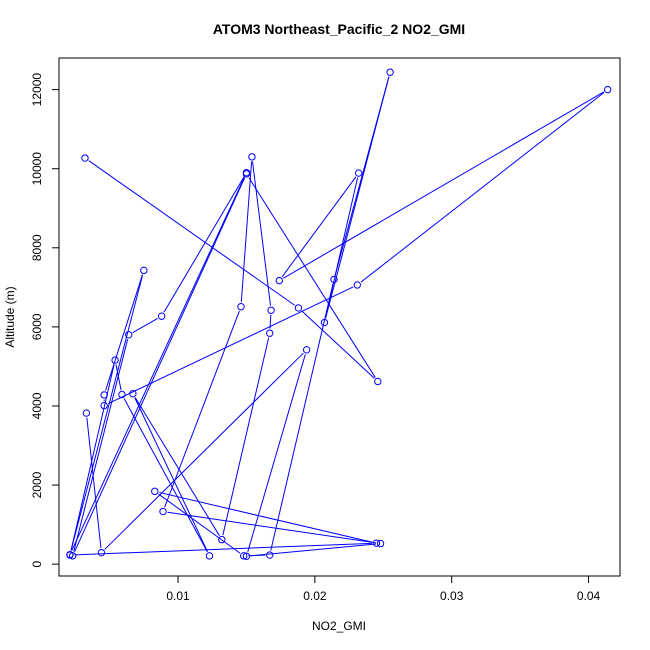 The image size is (650, 650). What do you see at coordinates (45, 320) in the screenshot?
I see `y-axis: 0 2000 4000 6000 8000 10000 12000` at bounding box center [45, 320].